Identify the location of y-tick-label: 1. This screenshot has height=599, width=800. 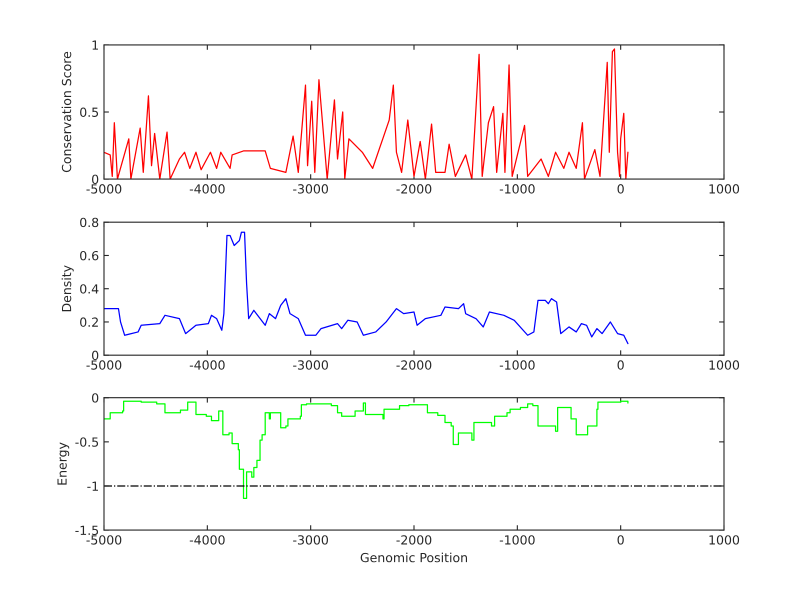
(95, 45).